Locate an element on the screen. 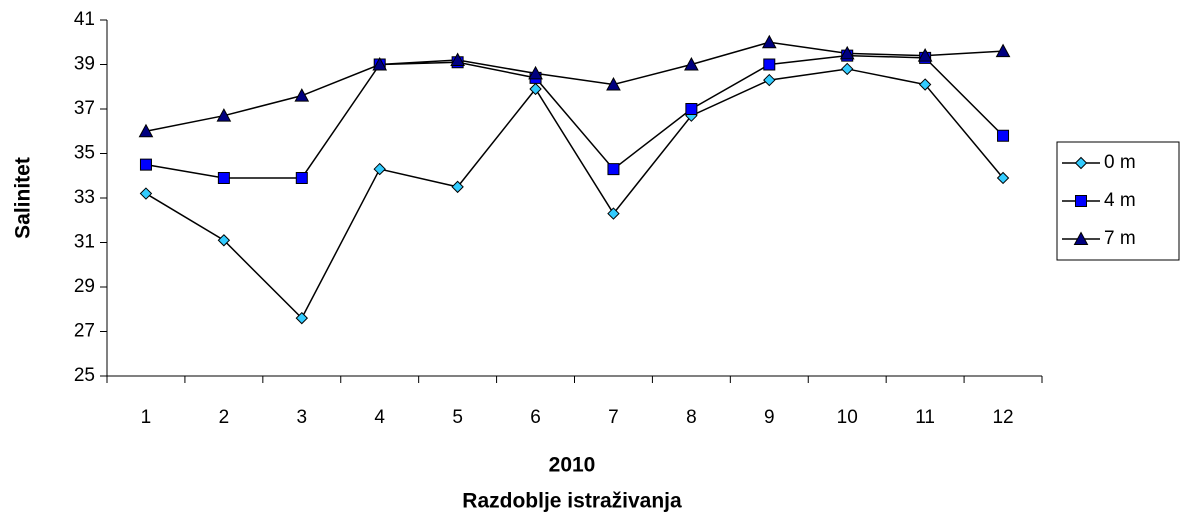 This screenshot has width=1181, height=522. x-tick-label: 8 is located at coordinates (691, 417).